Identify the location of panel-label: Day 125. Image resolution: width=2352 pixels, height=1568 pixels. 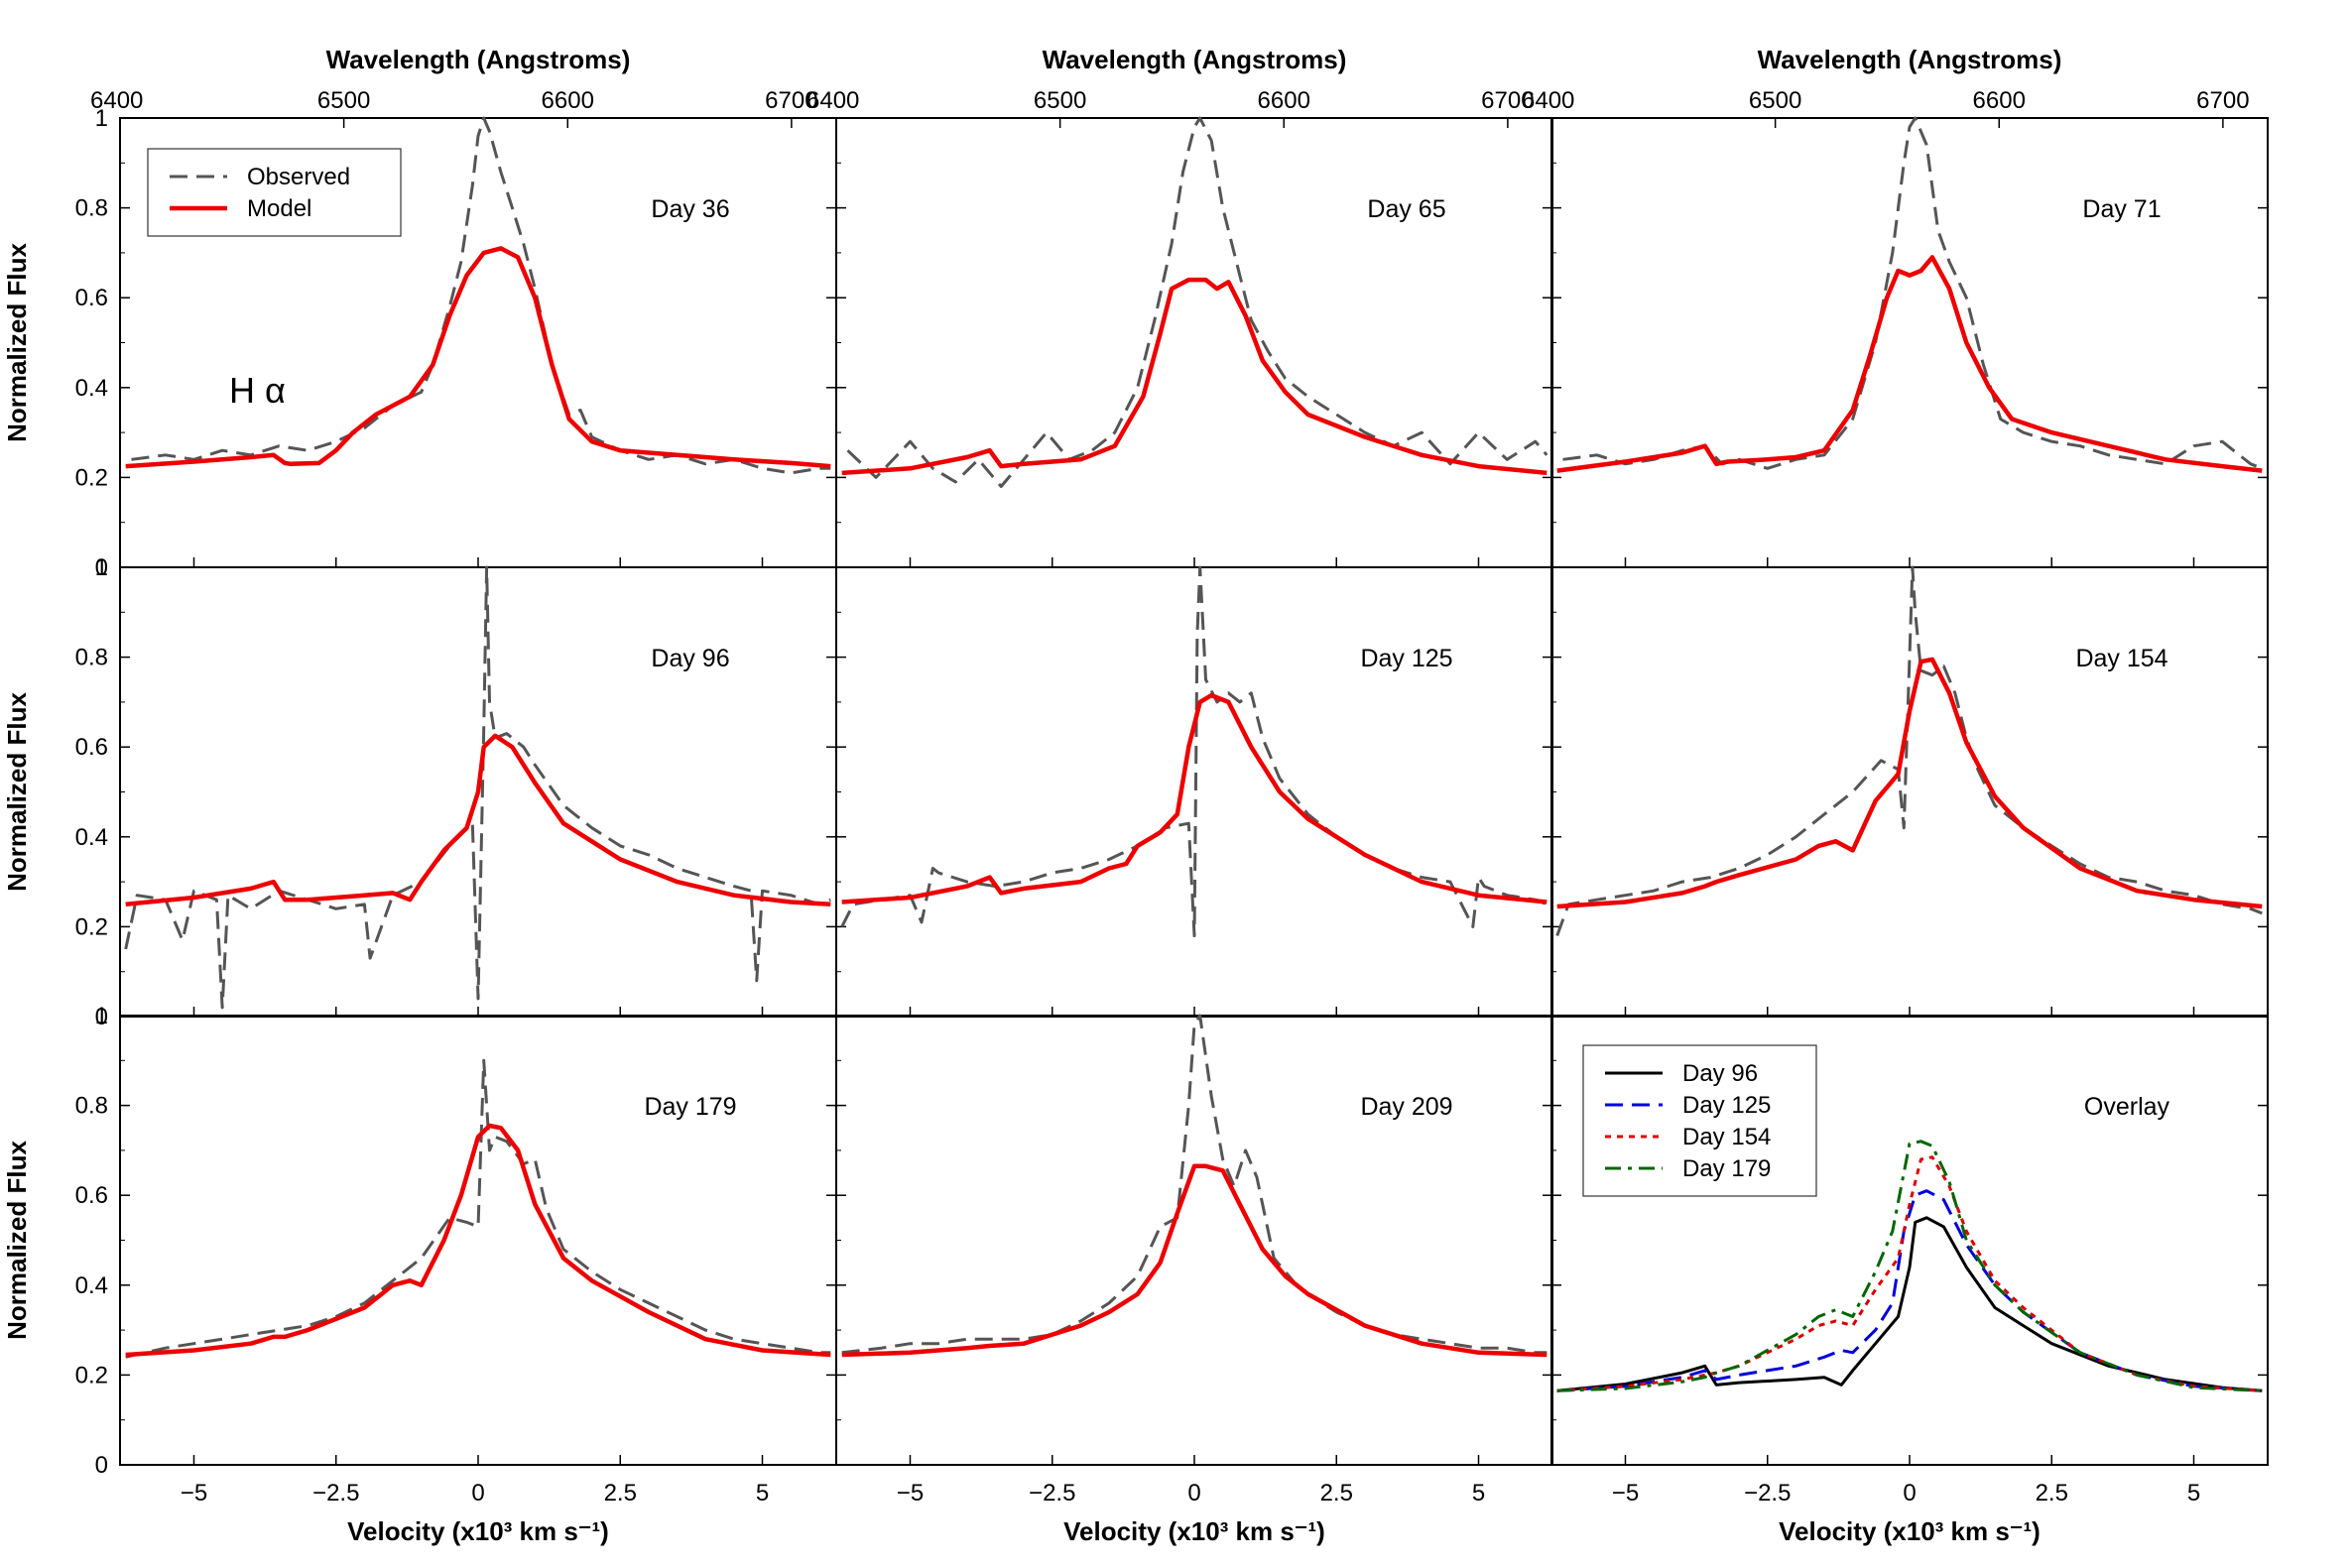
(1406, 658).